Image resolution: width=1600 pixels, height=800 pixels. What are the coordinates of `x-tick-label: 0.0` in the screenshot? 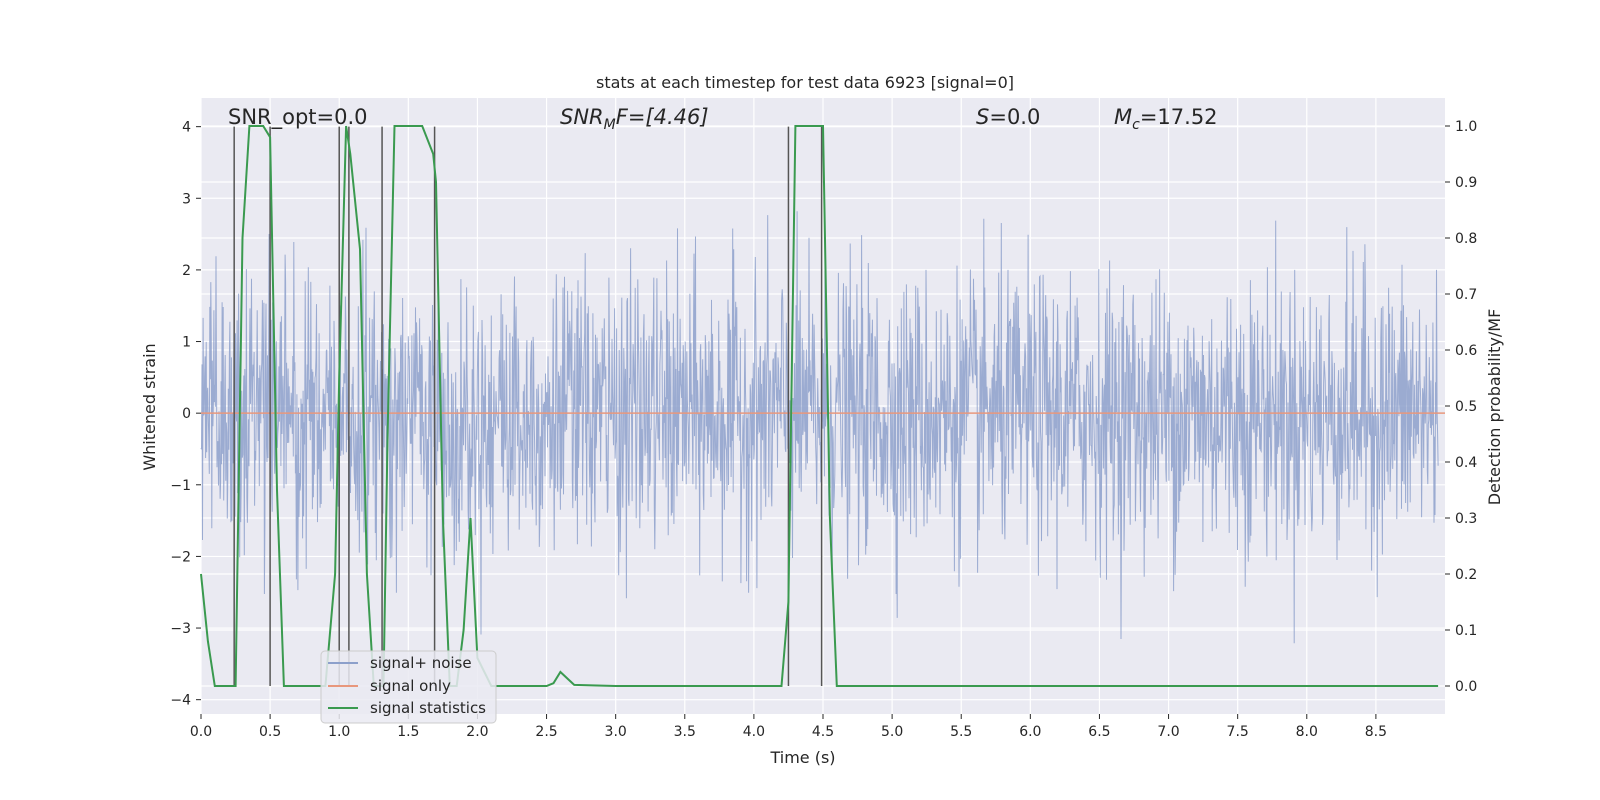 It's located at (201, 732).